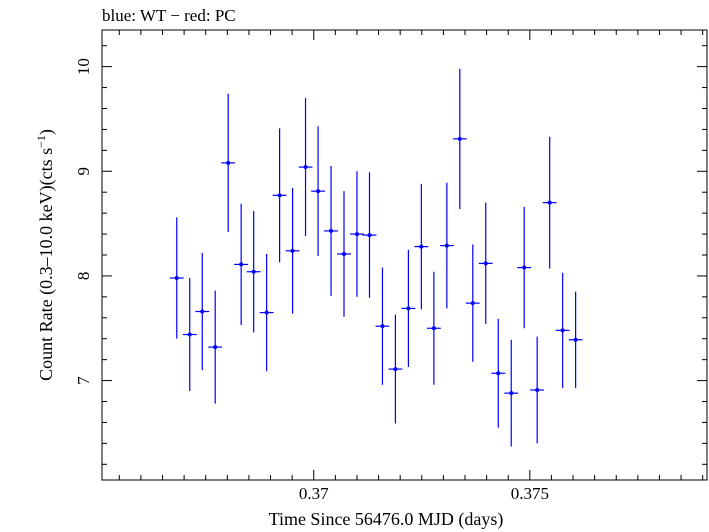 Image resolution: width=709 pixels, height=532 pixels. I want to click on y-axis-label: Count Rate (0.3–10.0 keV)(cts s−1), so click(45, 255).